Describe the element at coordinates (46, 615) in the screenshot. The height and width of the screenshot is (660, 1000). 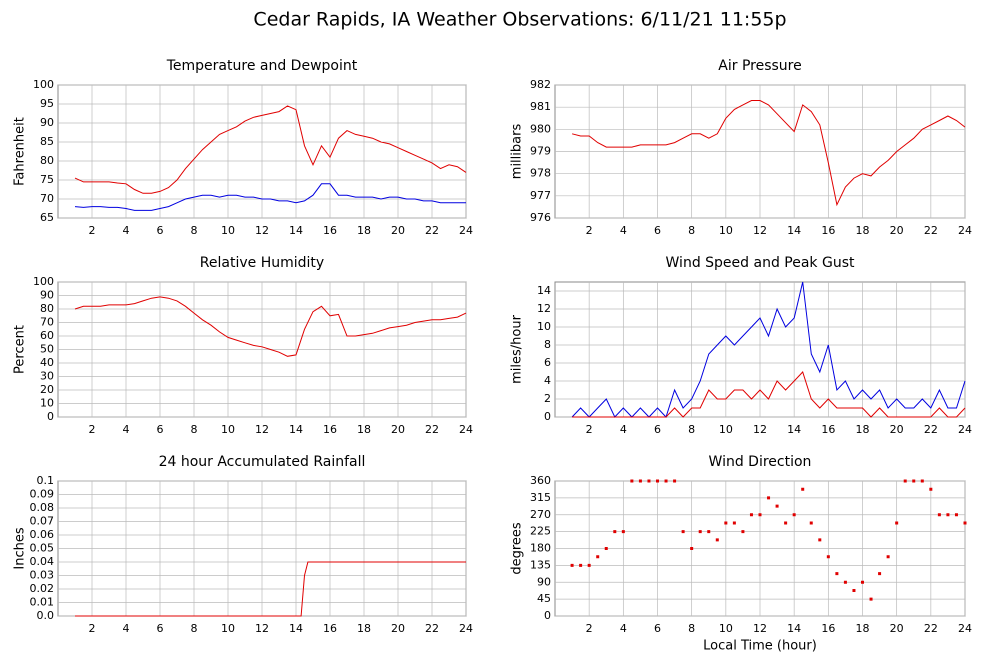
I see `y-tick-label: 0.0` at that location.